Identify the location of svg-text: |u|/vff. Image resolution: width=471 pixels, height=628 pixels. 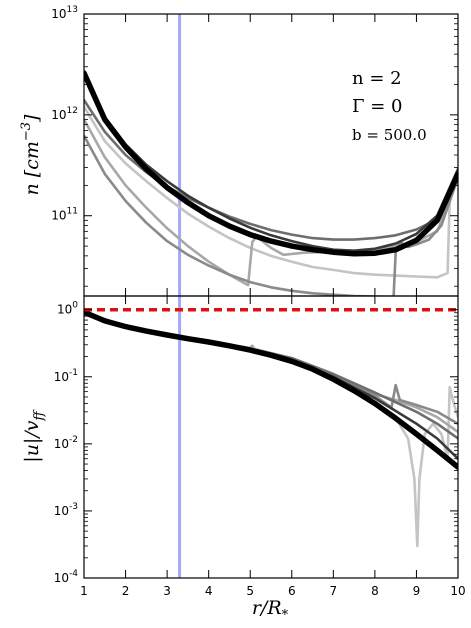
(34, 436).